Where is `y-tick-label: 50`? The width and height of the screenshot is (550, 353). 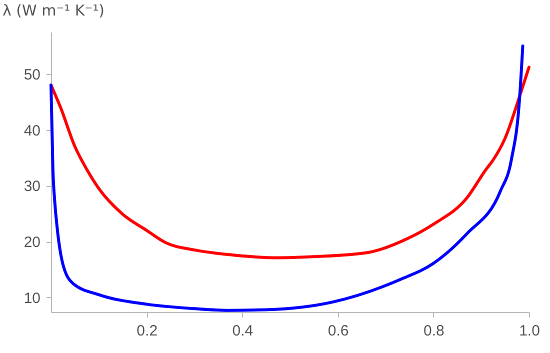 y-tick-label: 50 is located at coordinates (32, 75).